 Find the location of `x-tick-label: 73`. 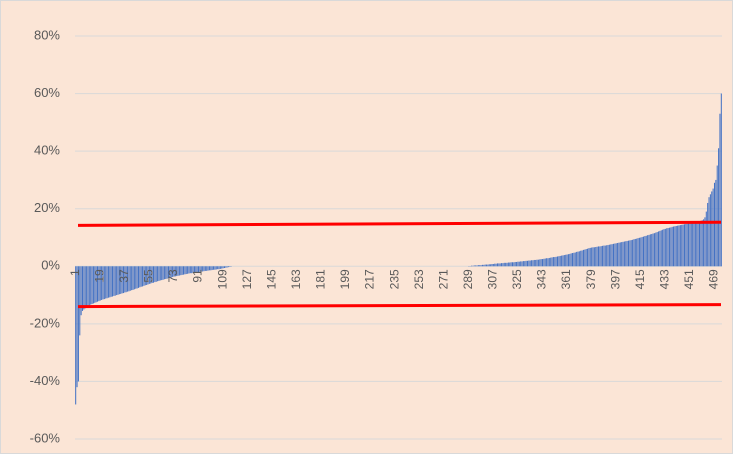

x-tick-label: 73 is located at coordinates (173, 276).